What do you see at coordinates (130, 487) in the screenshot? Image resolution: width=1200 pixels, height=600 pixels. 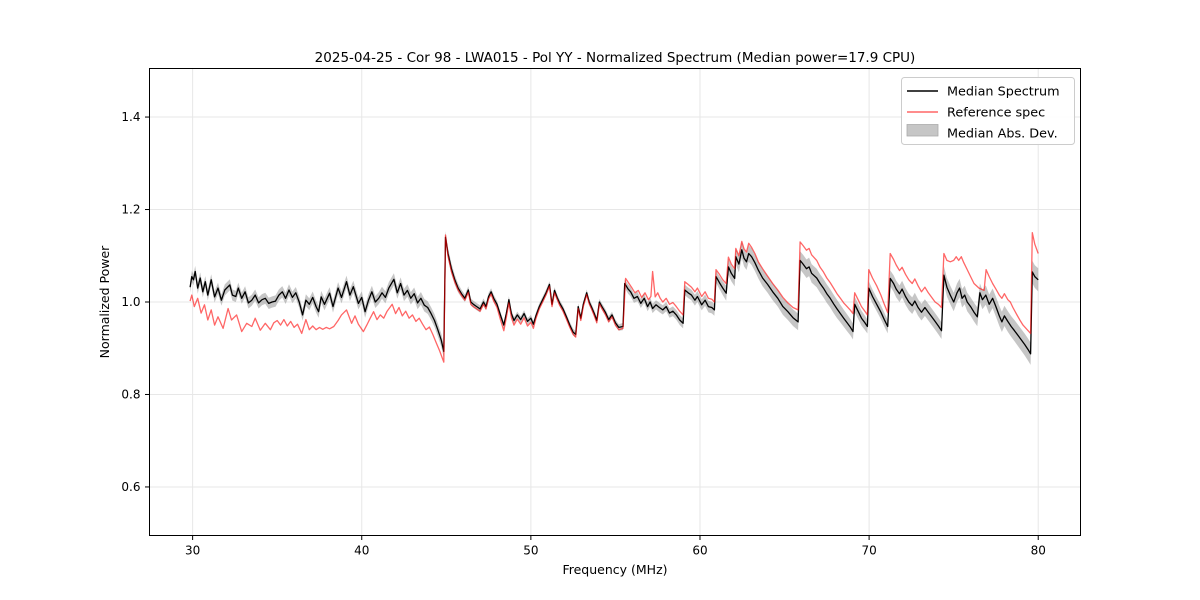 I see `y-tick-label: 0.6` at bounding box center [130, 487].